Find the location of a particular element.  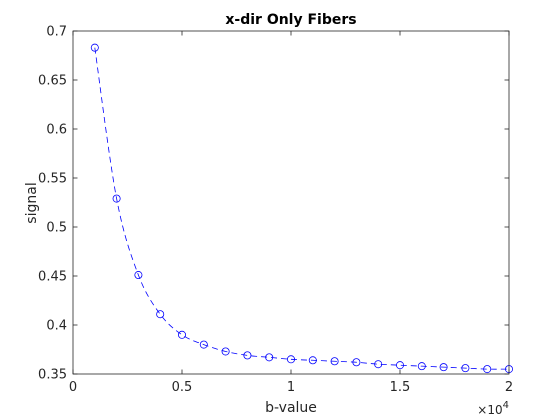

y-tick-label: 0.35 is located at coordinates (52, 375).